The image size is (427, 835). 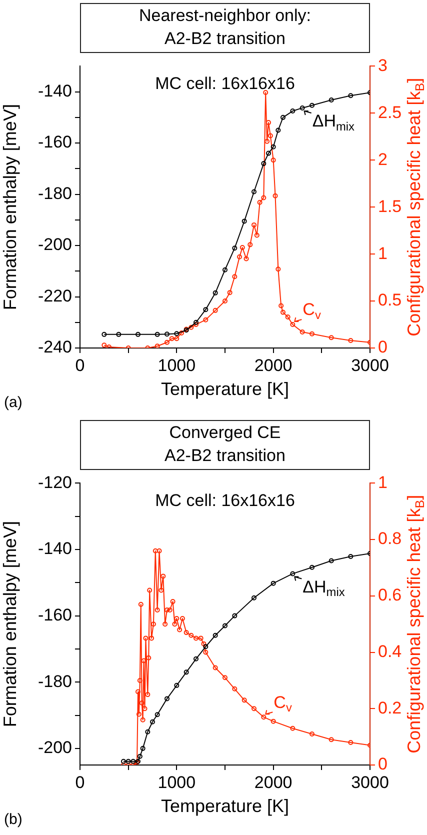 What do you see at coordinates (273, 782) in the screenshot?
I see `x-tick-label: 2000` at bounding box center [273, 782].